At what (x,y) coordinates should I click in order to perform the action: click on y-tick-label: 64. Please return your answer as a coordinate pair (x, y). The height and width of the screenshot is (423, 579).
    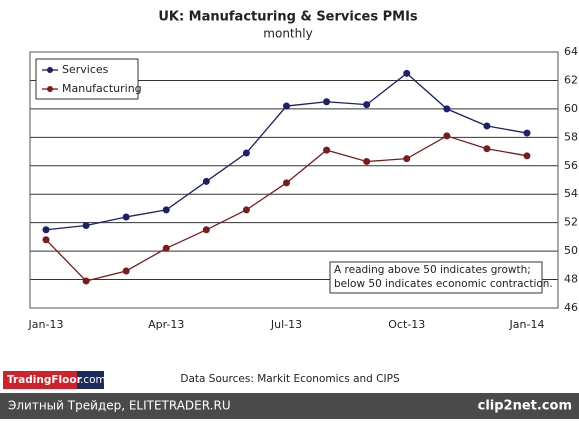
    Looking at the image, I should click on (571, 51).